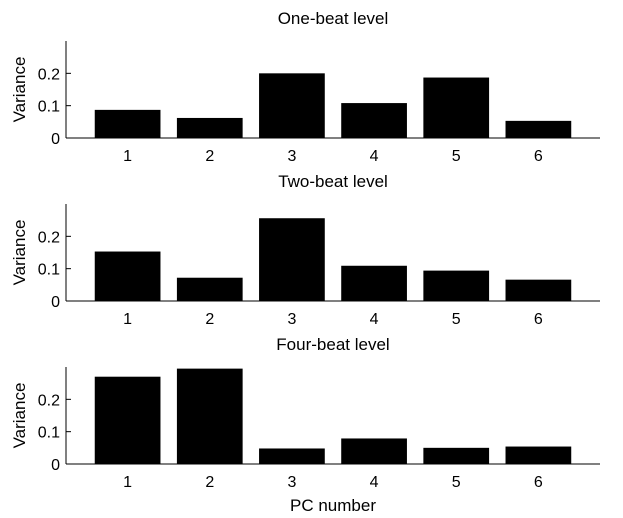 Image resolution: width=623 pixels, height=518 pixels. What do you see at coordinates (333, 18) in the screenshot?
I see `panel-1-title: One-beat level` at bounding box center [333, 18].